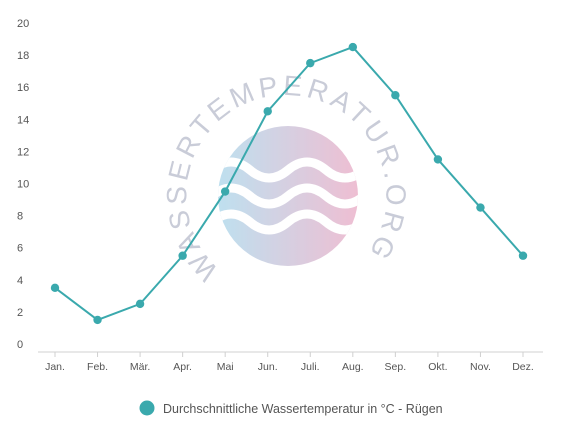 The height and width of the screenshot is (433, 574). I want to click on x-tick-label: Jan., so click(55, 367).